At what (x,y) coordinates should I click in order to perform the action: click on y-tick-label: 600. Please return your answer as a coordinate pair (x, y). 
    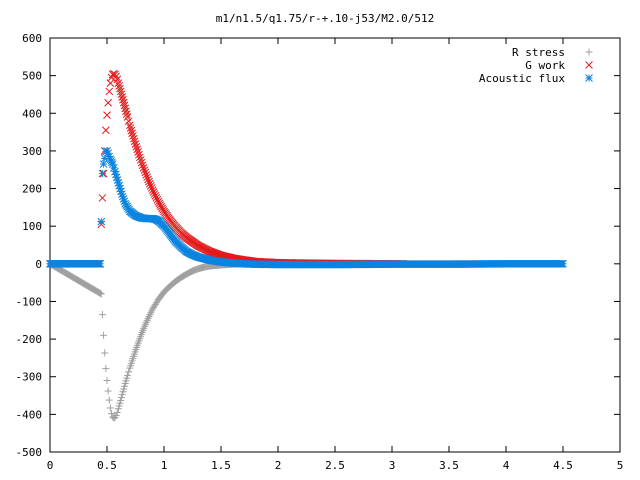
    Looking at the image, I should click on (32, 38).